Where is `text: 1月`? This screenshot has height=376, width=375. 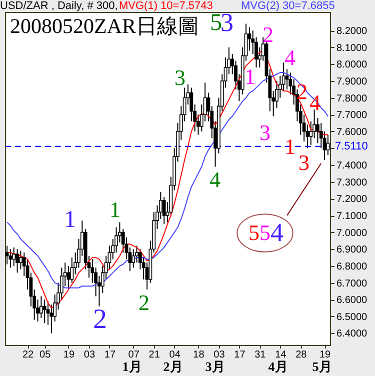 text: 1月 is located at coordinates (132, 366).